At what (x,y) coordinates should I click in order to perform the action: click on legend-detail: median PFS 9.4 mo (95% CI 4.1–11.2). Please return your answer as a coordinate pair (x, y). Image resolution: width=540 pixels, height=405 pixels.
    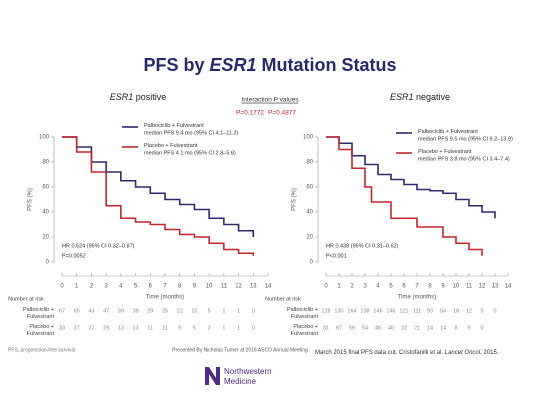
    Looking at the image, I should click on (191, 134).